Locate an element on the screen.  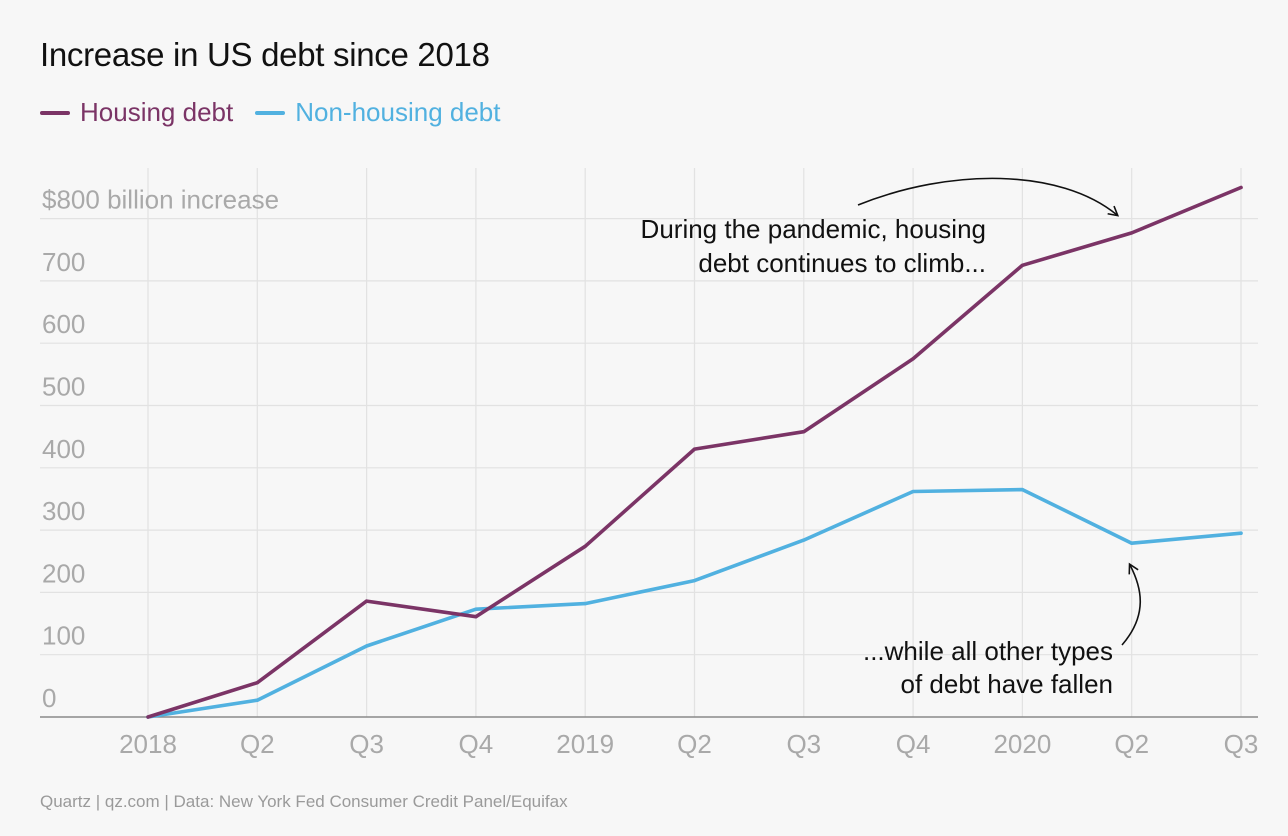
y-tick-label: 400 is located at coordinates (63, 449).